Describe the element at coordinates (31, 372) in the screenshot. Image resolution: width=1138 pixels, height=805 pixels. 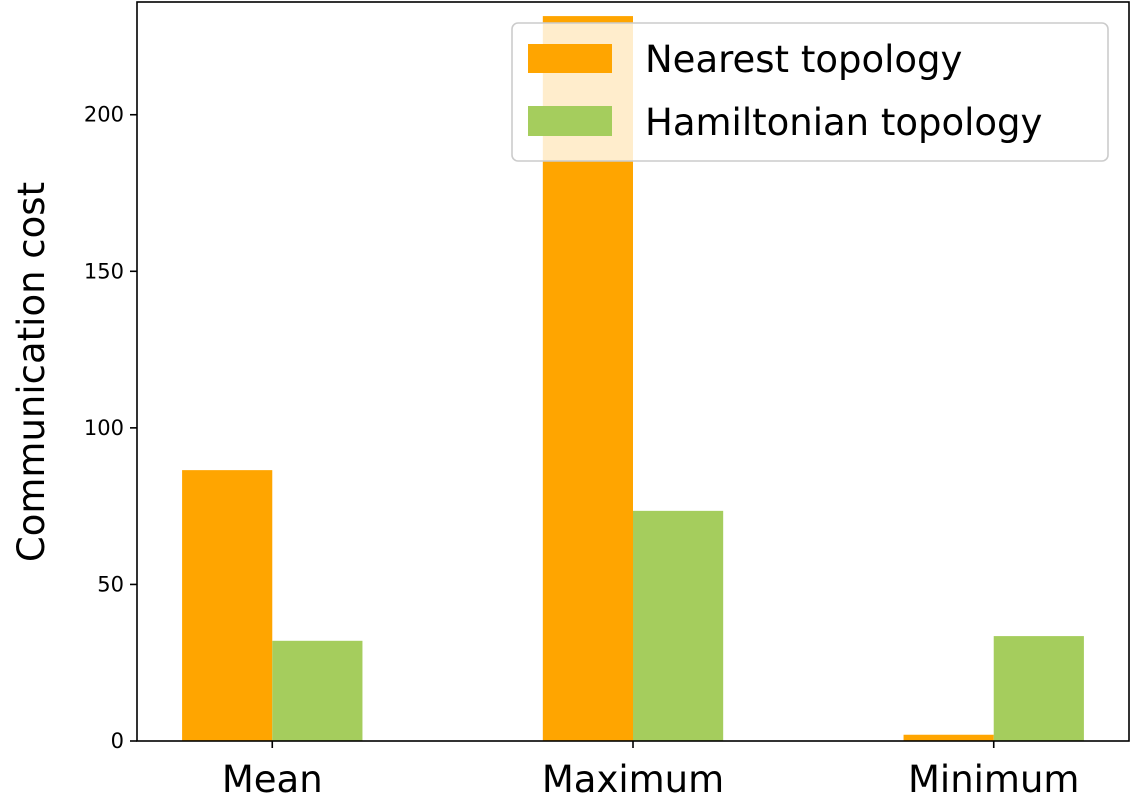
I see `y-axis-label: Communication cost` at that location.